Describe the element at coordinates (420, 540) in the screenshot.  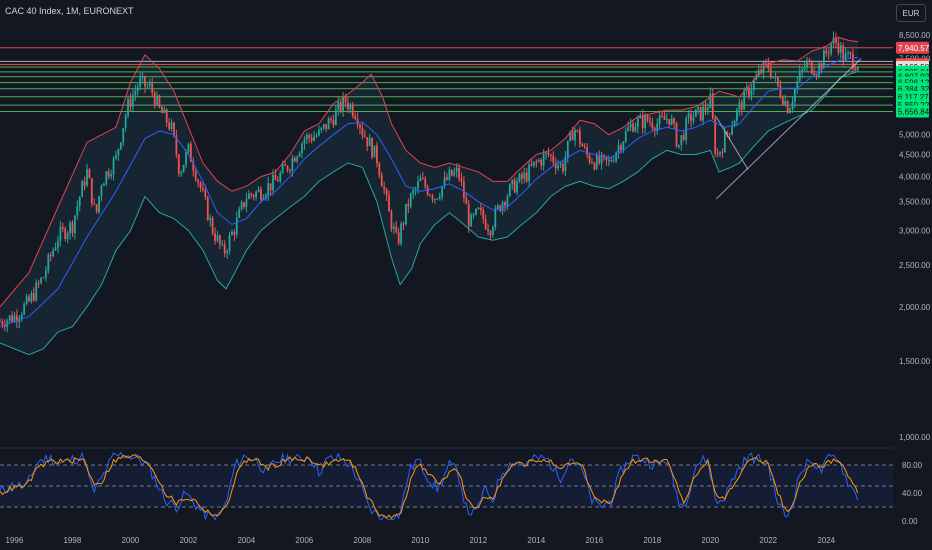
I see `x-tick-label: 2010` at that location.